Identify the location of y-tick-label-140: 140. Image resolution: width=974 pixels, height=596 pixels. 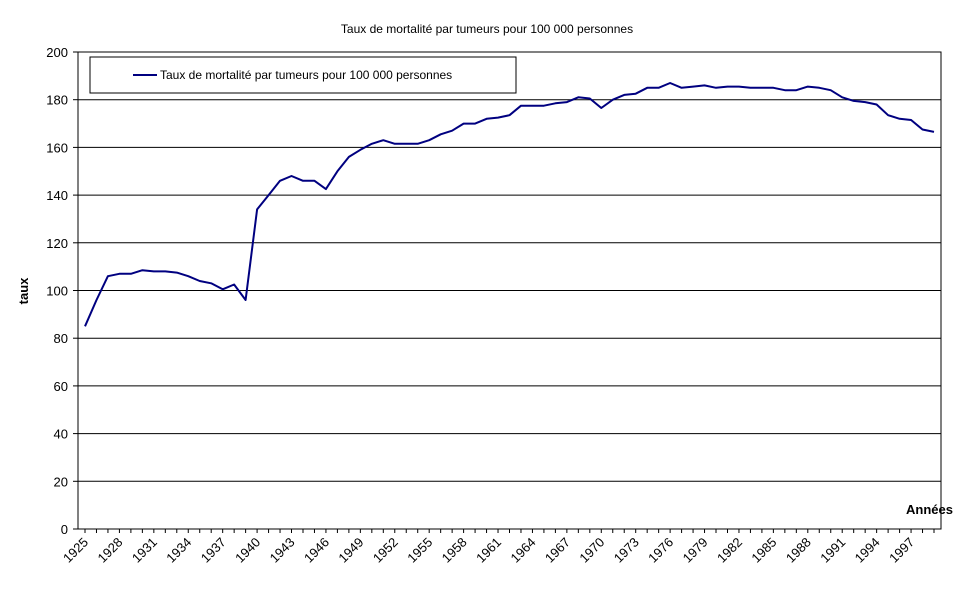
(57, 195).